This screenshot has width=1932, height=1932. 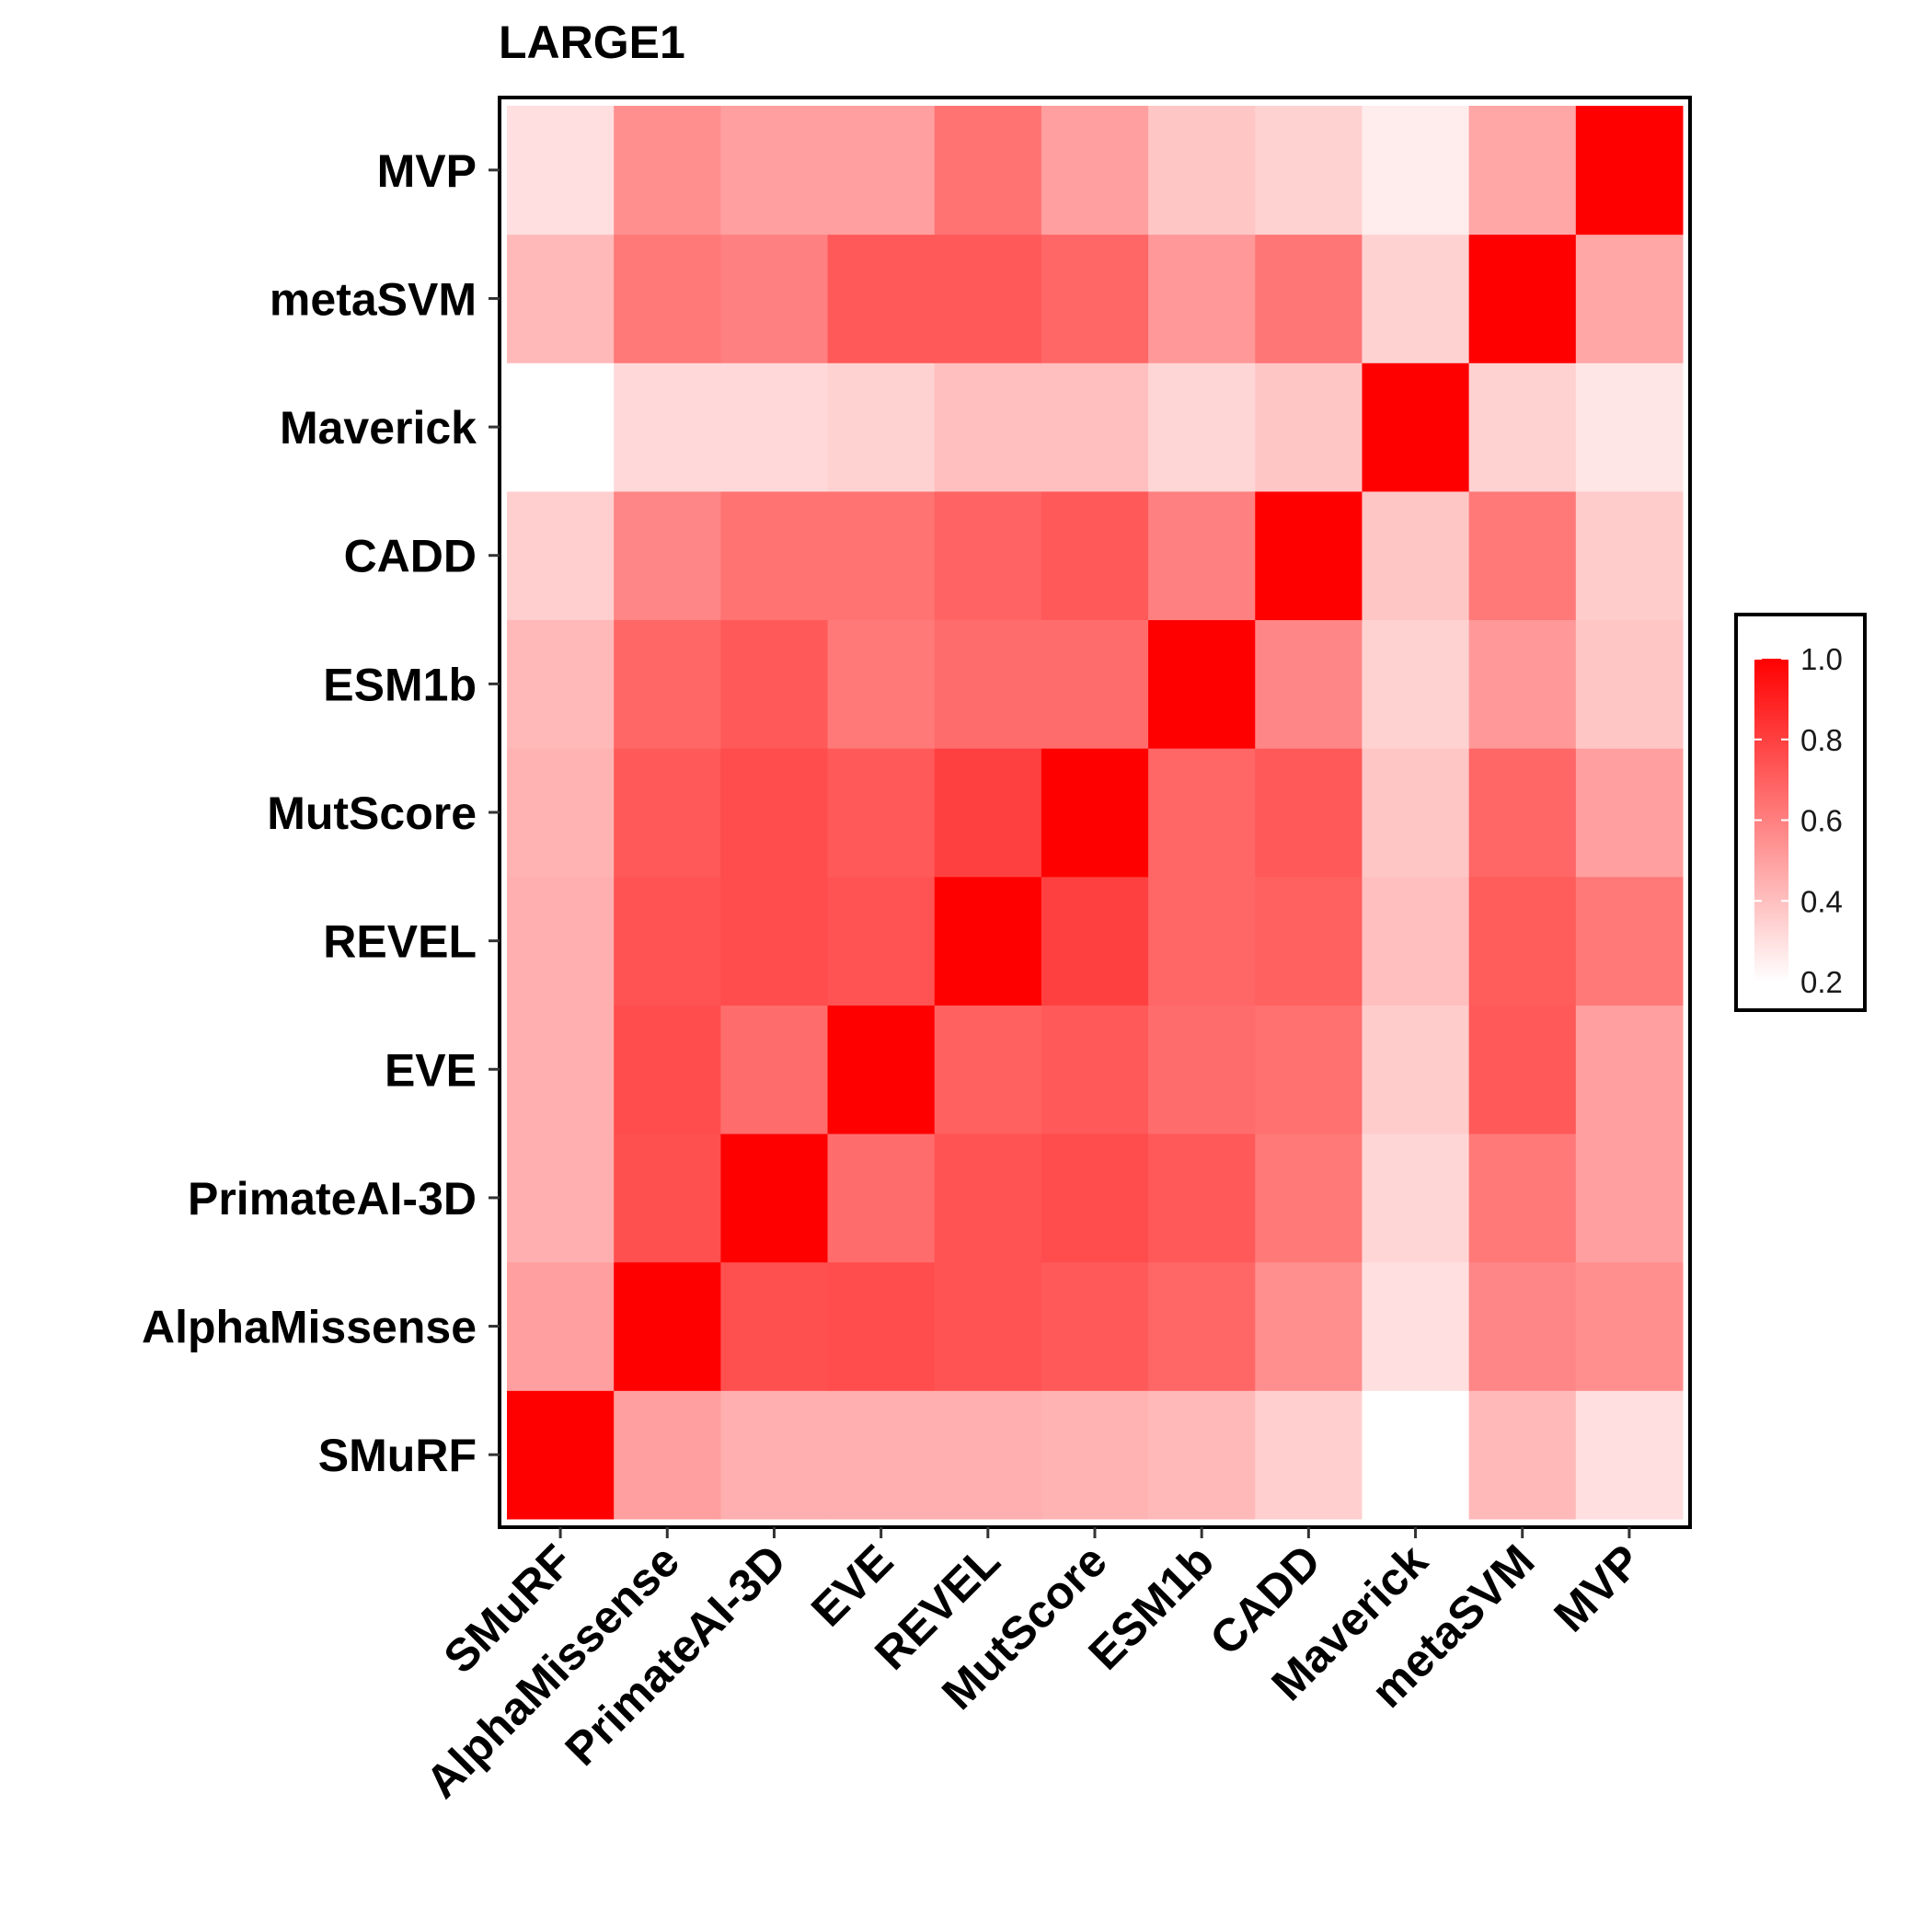 I want to click on legend-tick-label: 0.6, so click(x=1821, y=821).